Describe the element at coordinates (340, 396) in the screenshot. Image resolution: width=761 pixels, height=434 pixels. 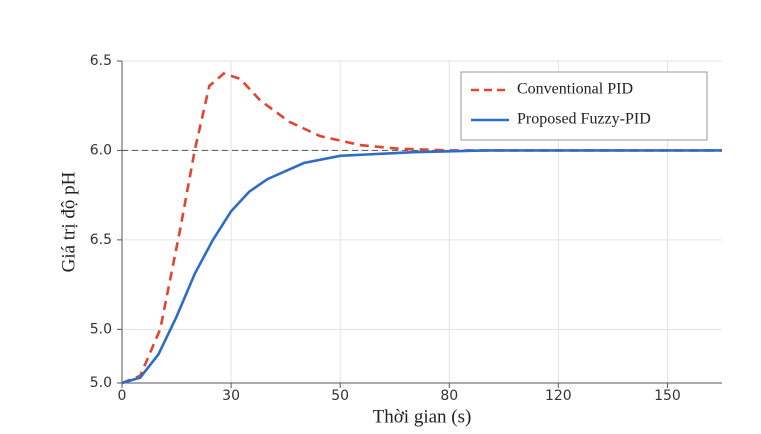
I see `x-tick-label: 50` at that location.